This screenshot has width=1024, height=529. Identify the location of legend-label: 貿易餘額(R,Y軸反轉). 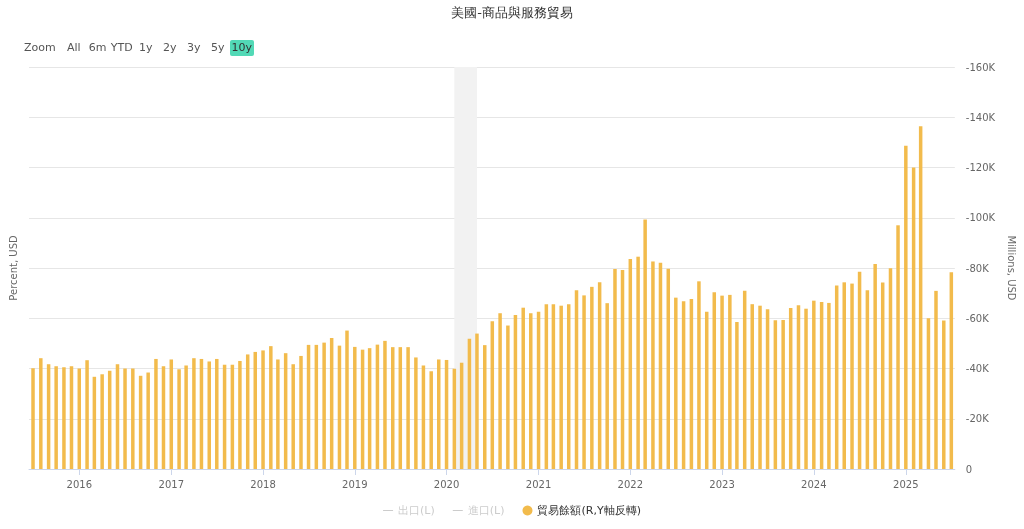
(589, 510).